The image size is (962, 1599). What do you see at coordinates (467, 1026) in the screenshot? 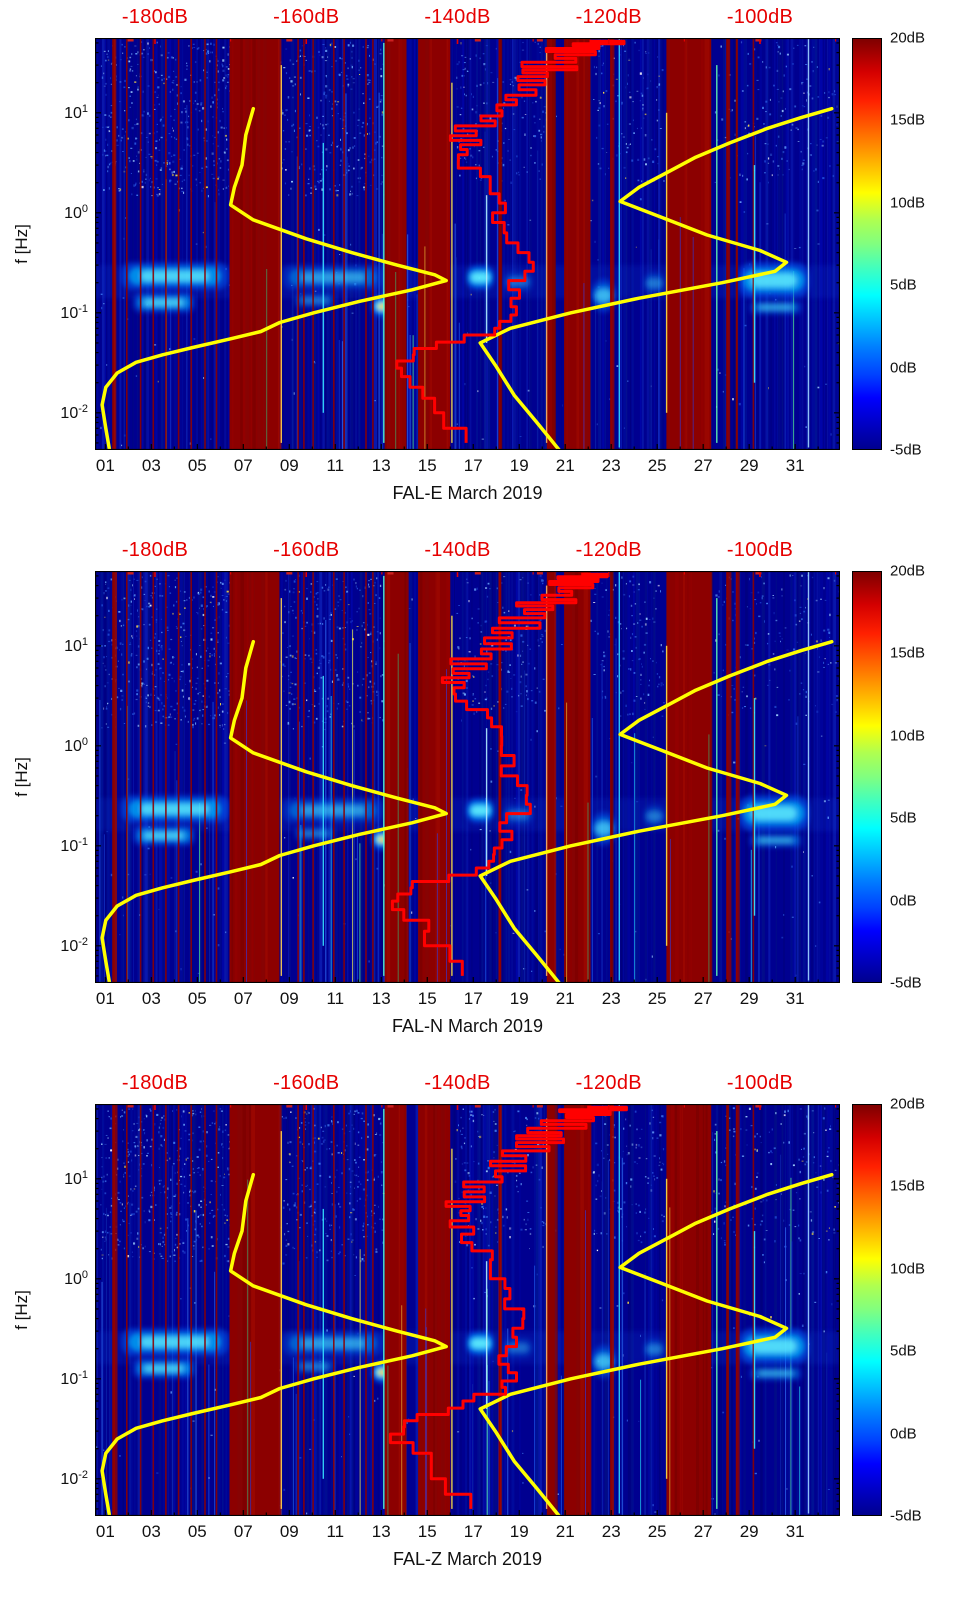
I see `panel-title-fal-n: FAL-N March 2019` at bounding box center [467, 1026].